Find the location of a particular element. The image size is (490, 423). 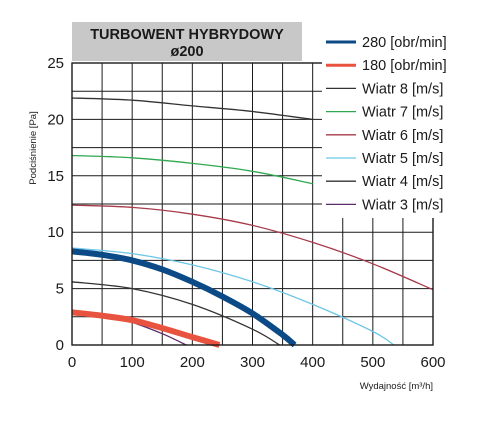

y-tick-label: 20 is located at coordinates (55, 119).